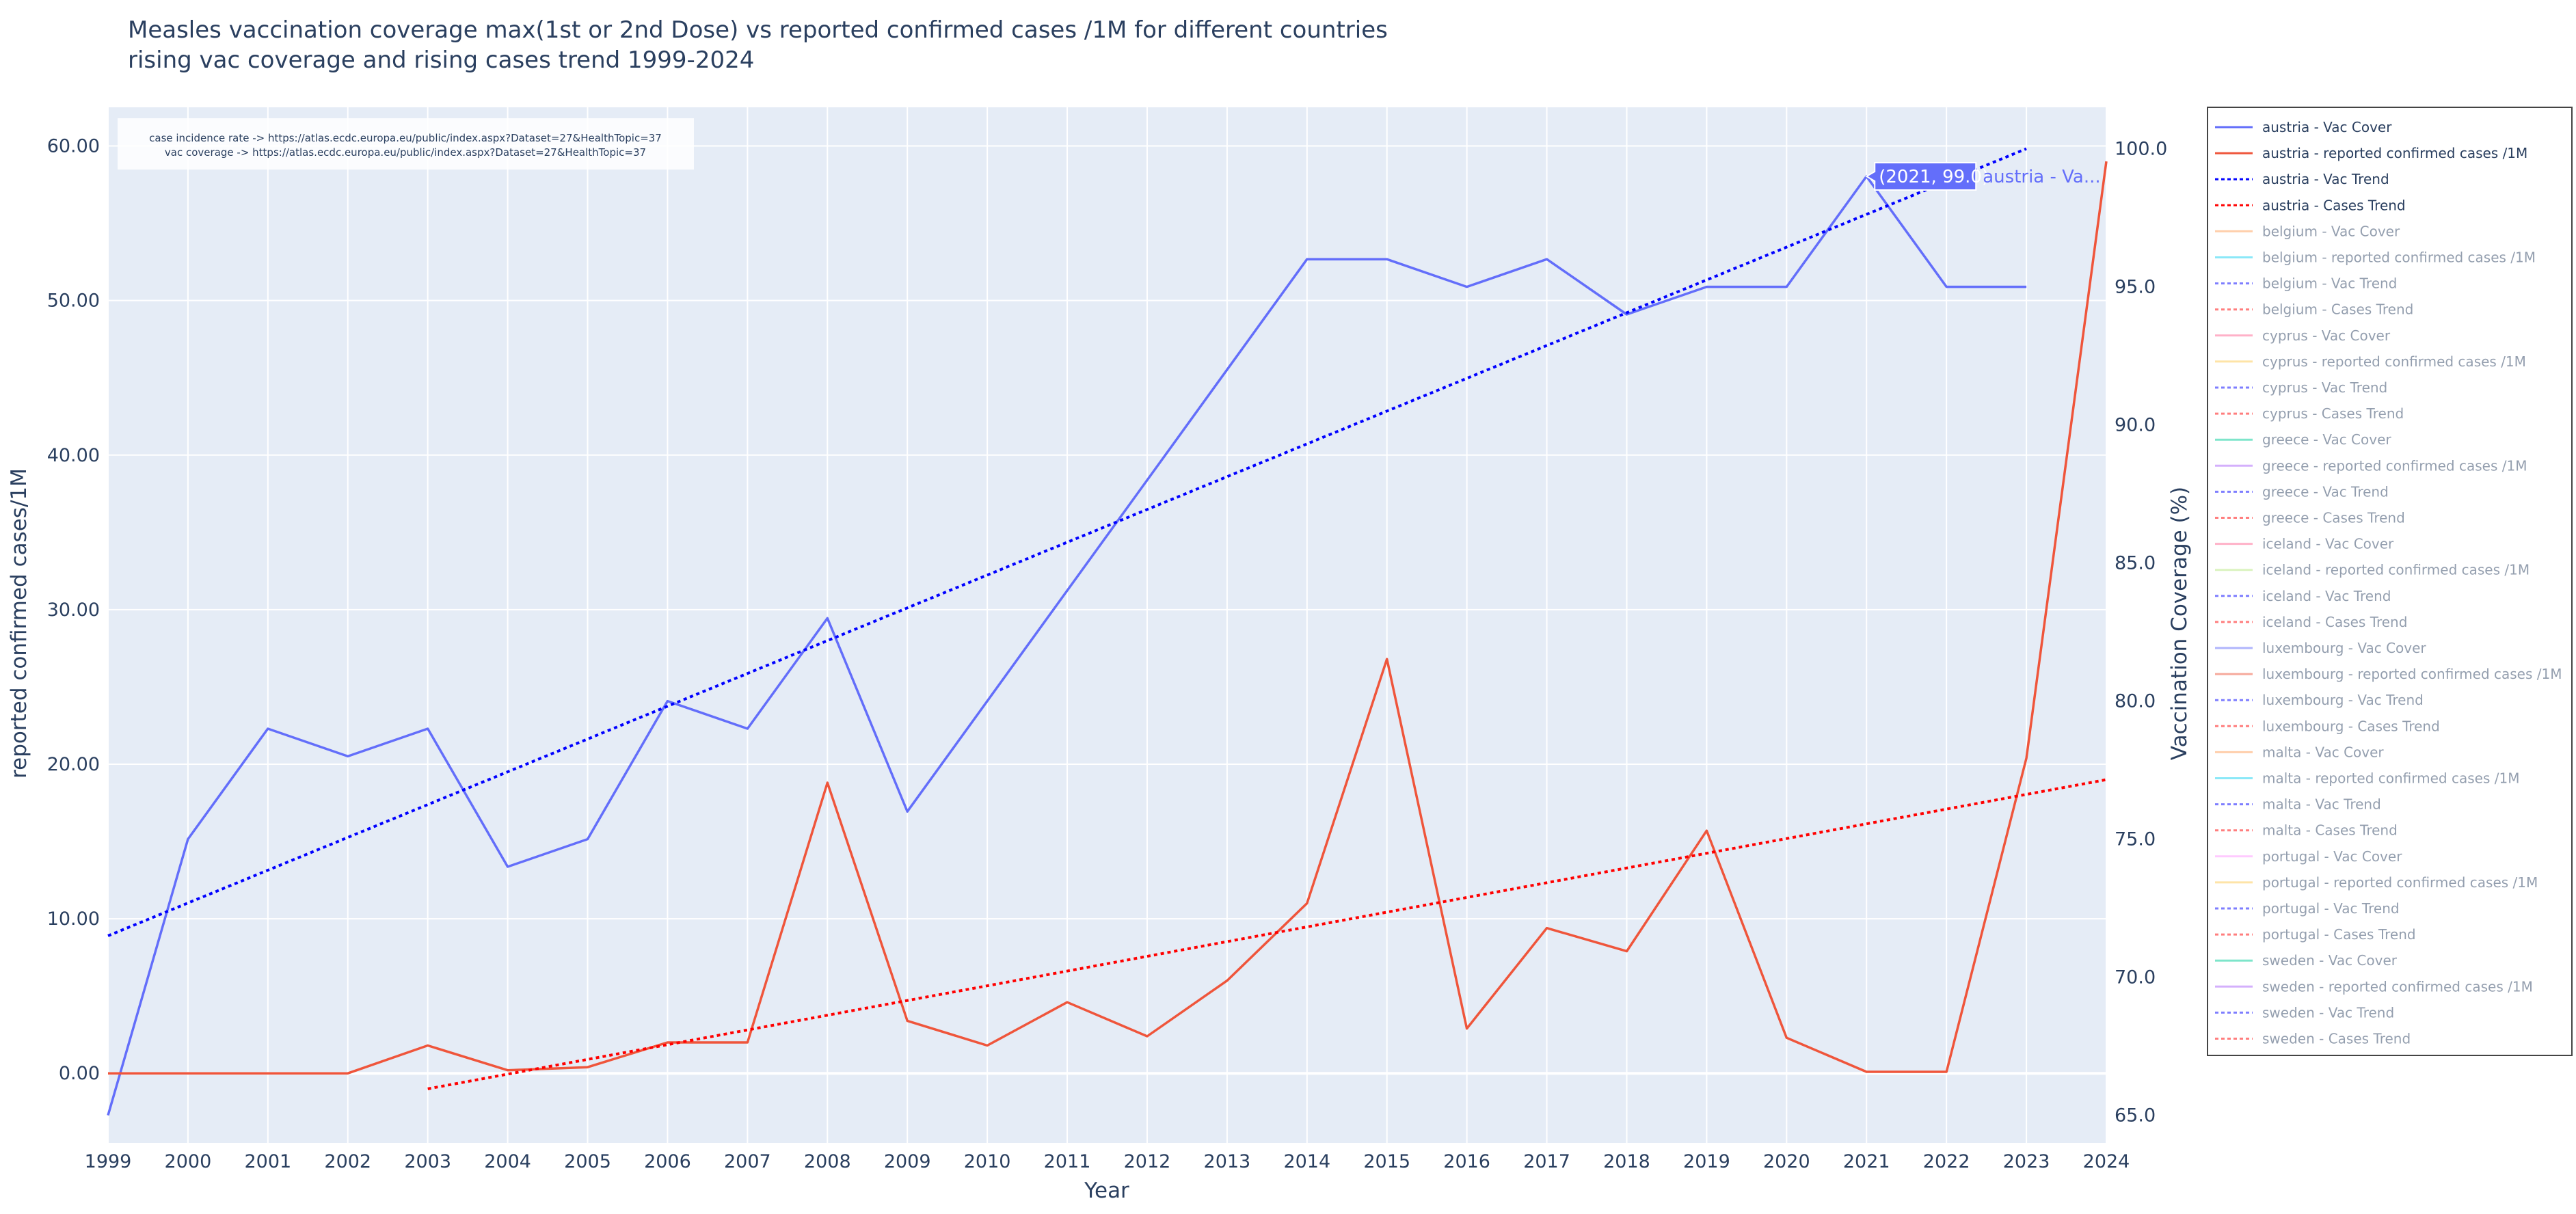  Describe the element at coordinates (1546, 1161) in the screenshot. I see `x-tick-label: 2017` at that location.